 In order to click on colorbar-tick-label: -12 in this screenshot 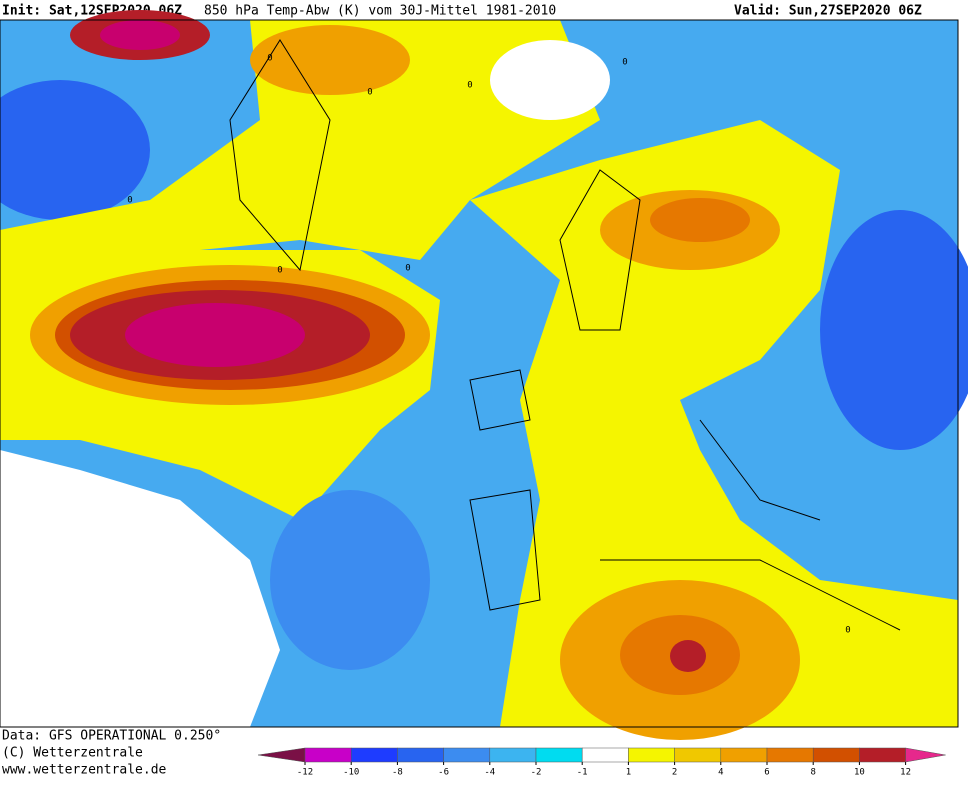, I will do `click(305, 773)`.